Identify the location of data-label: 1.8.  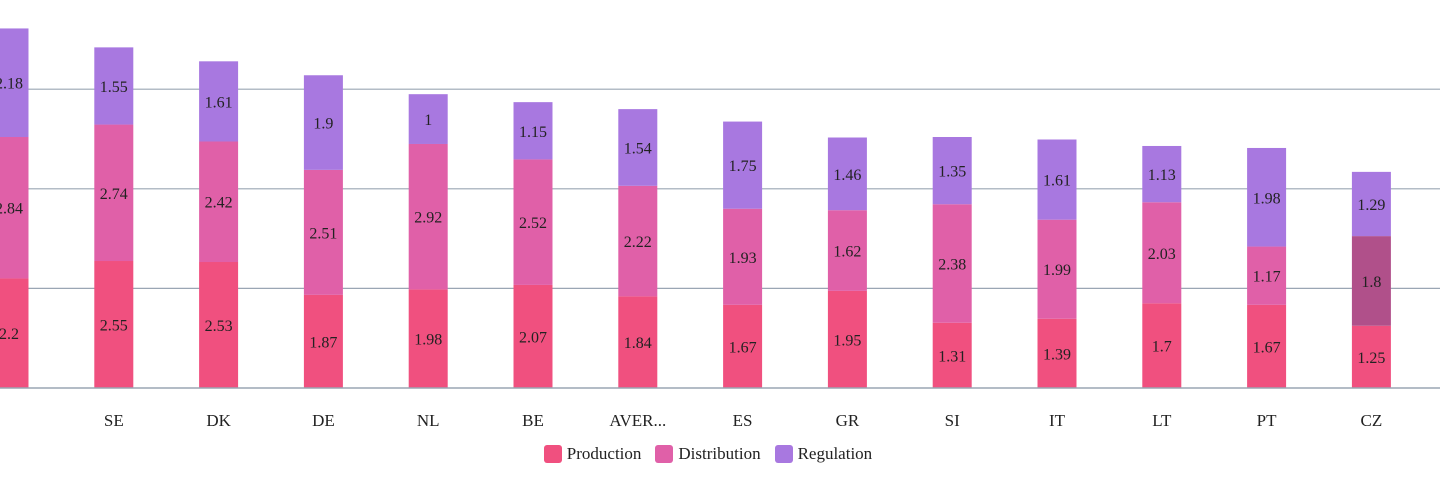
(1371, 282).